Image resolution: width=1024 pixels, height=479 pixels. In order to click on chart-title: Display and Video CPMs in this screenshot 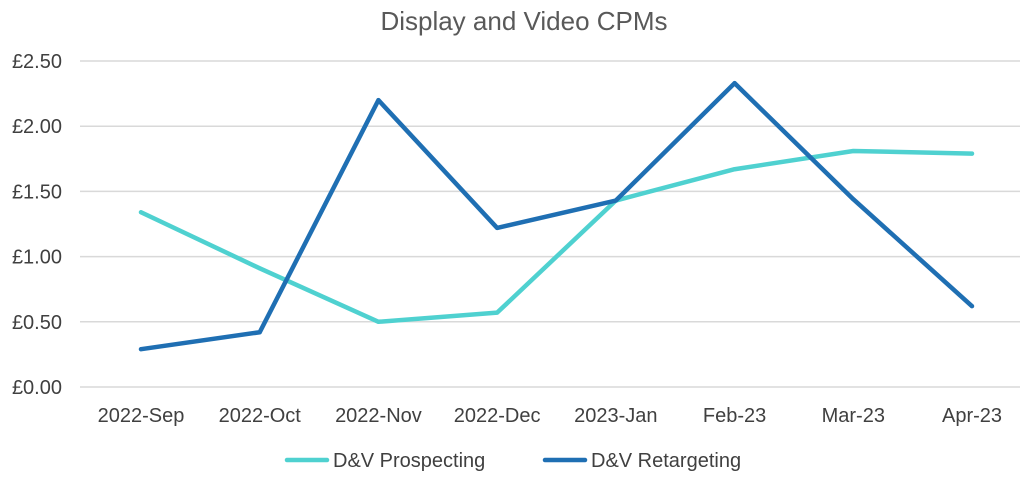, I will do `click(523, 21)`.